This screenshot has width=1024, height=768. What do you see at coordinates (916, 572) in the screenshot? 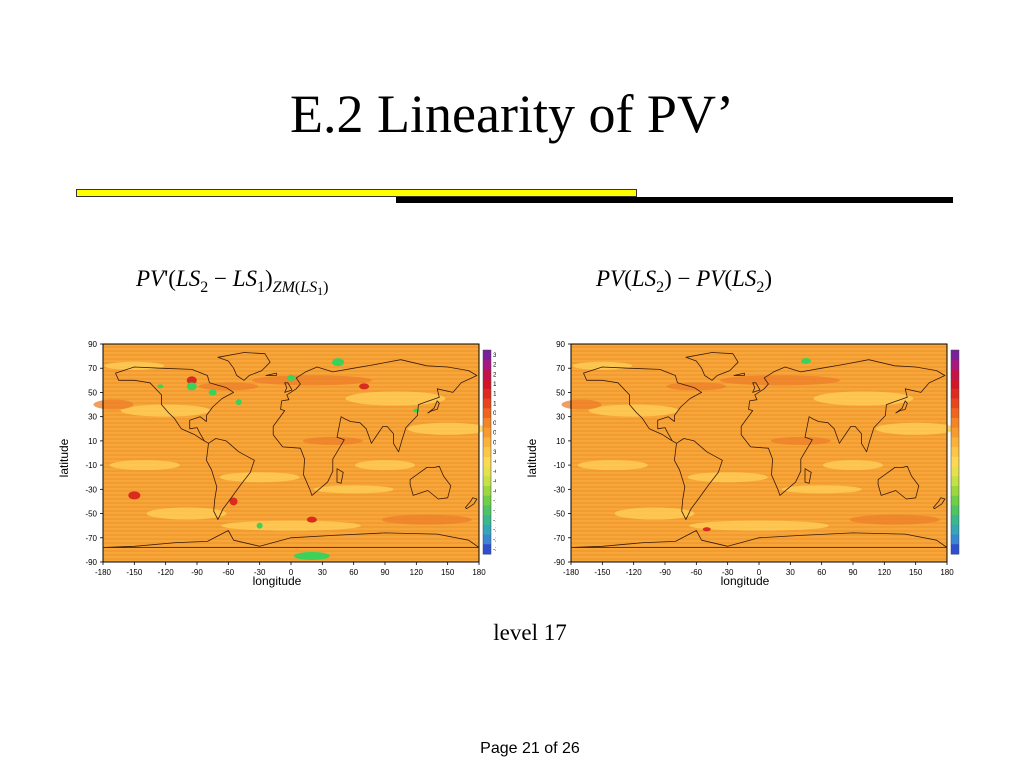
I see `x-tick-label: 150` at bounding box center [916, 572].